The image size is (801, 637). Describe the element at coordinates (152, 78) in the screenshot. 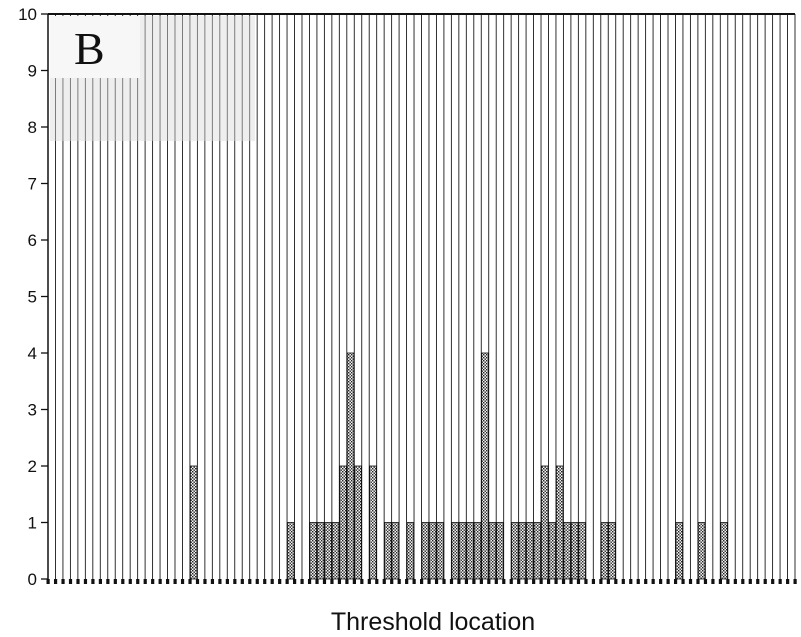

I see `panel-label-box: B` at that location.